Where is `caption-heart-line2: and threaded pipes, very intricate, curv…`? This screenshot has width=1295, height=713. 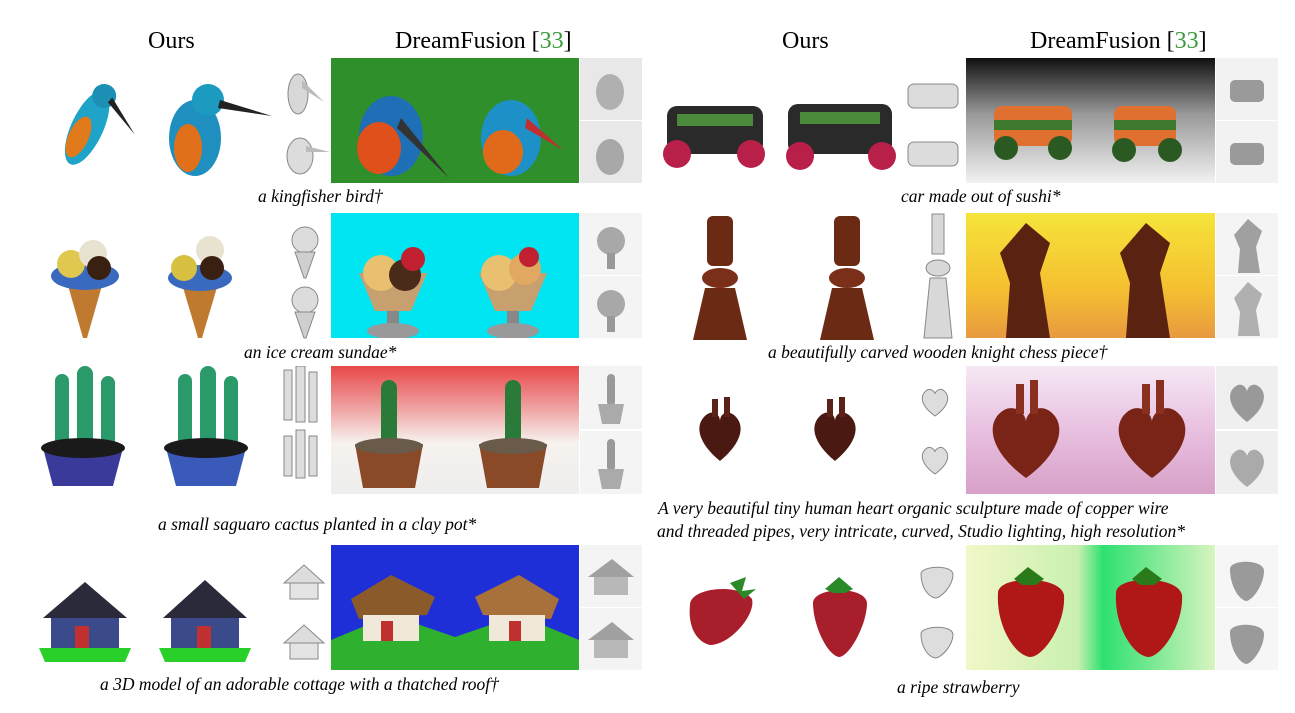 caption-heart-line2: and threaded pipes, very intricate, curv… is located at coordinates (921, 531).